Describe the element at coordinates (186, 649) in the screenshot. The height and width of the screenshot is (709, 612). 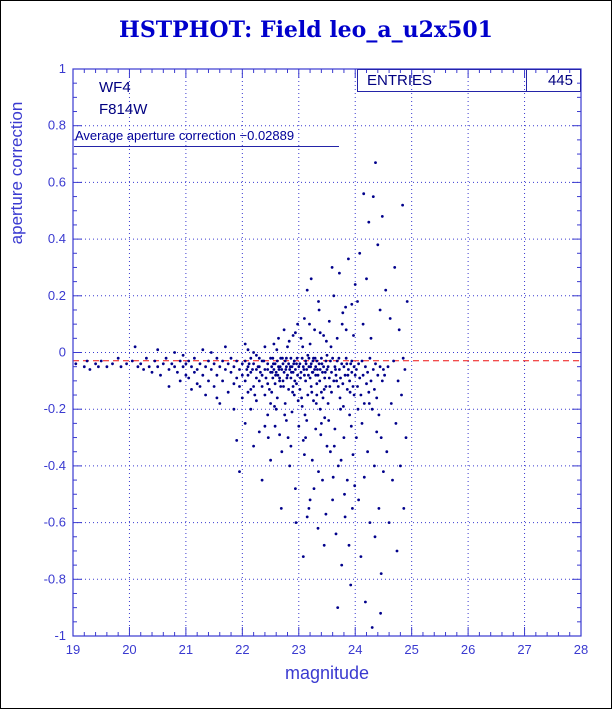
I see `svg-text: 21` at that location.